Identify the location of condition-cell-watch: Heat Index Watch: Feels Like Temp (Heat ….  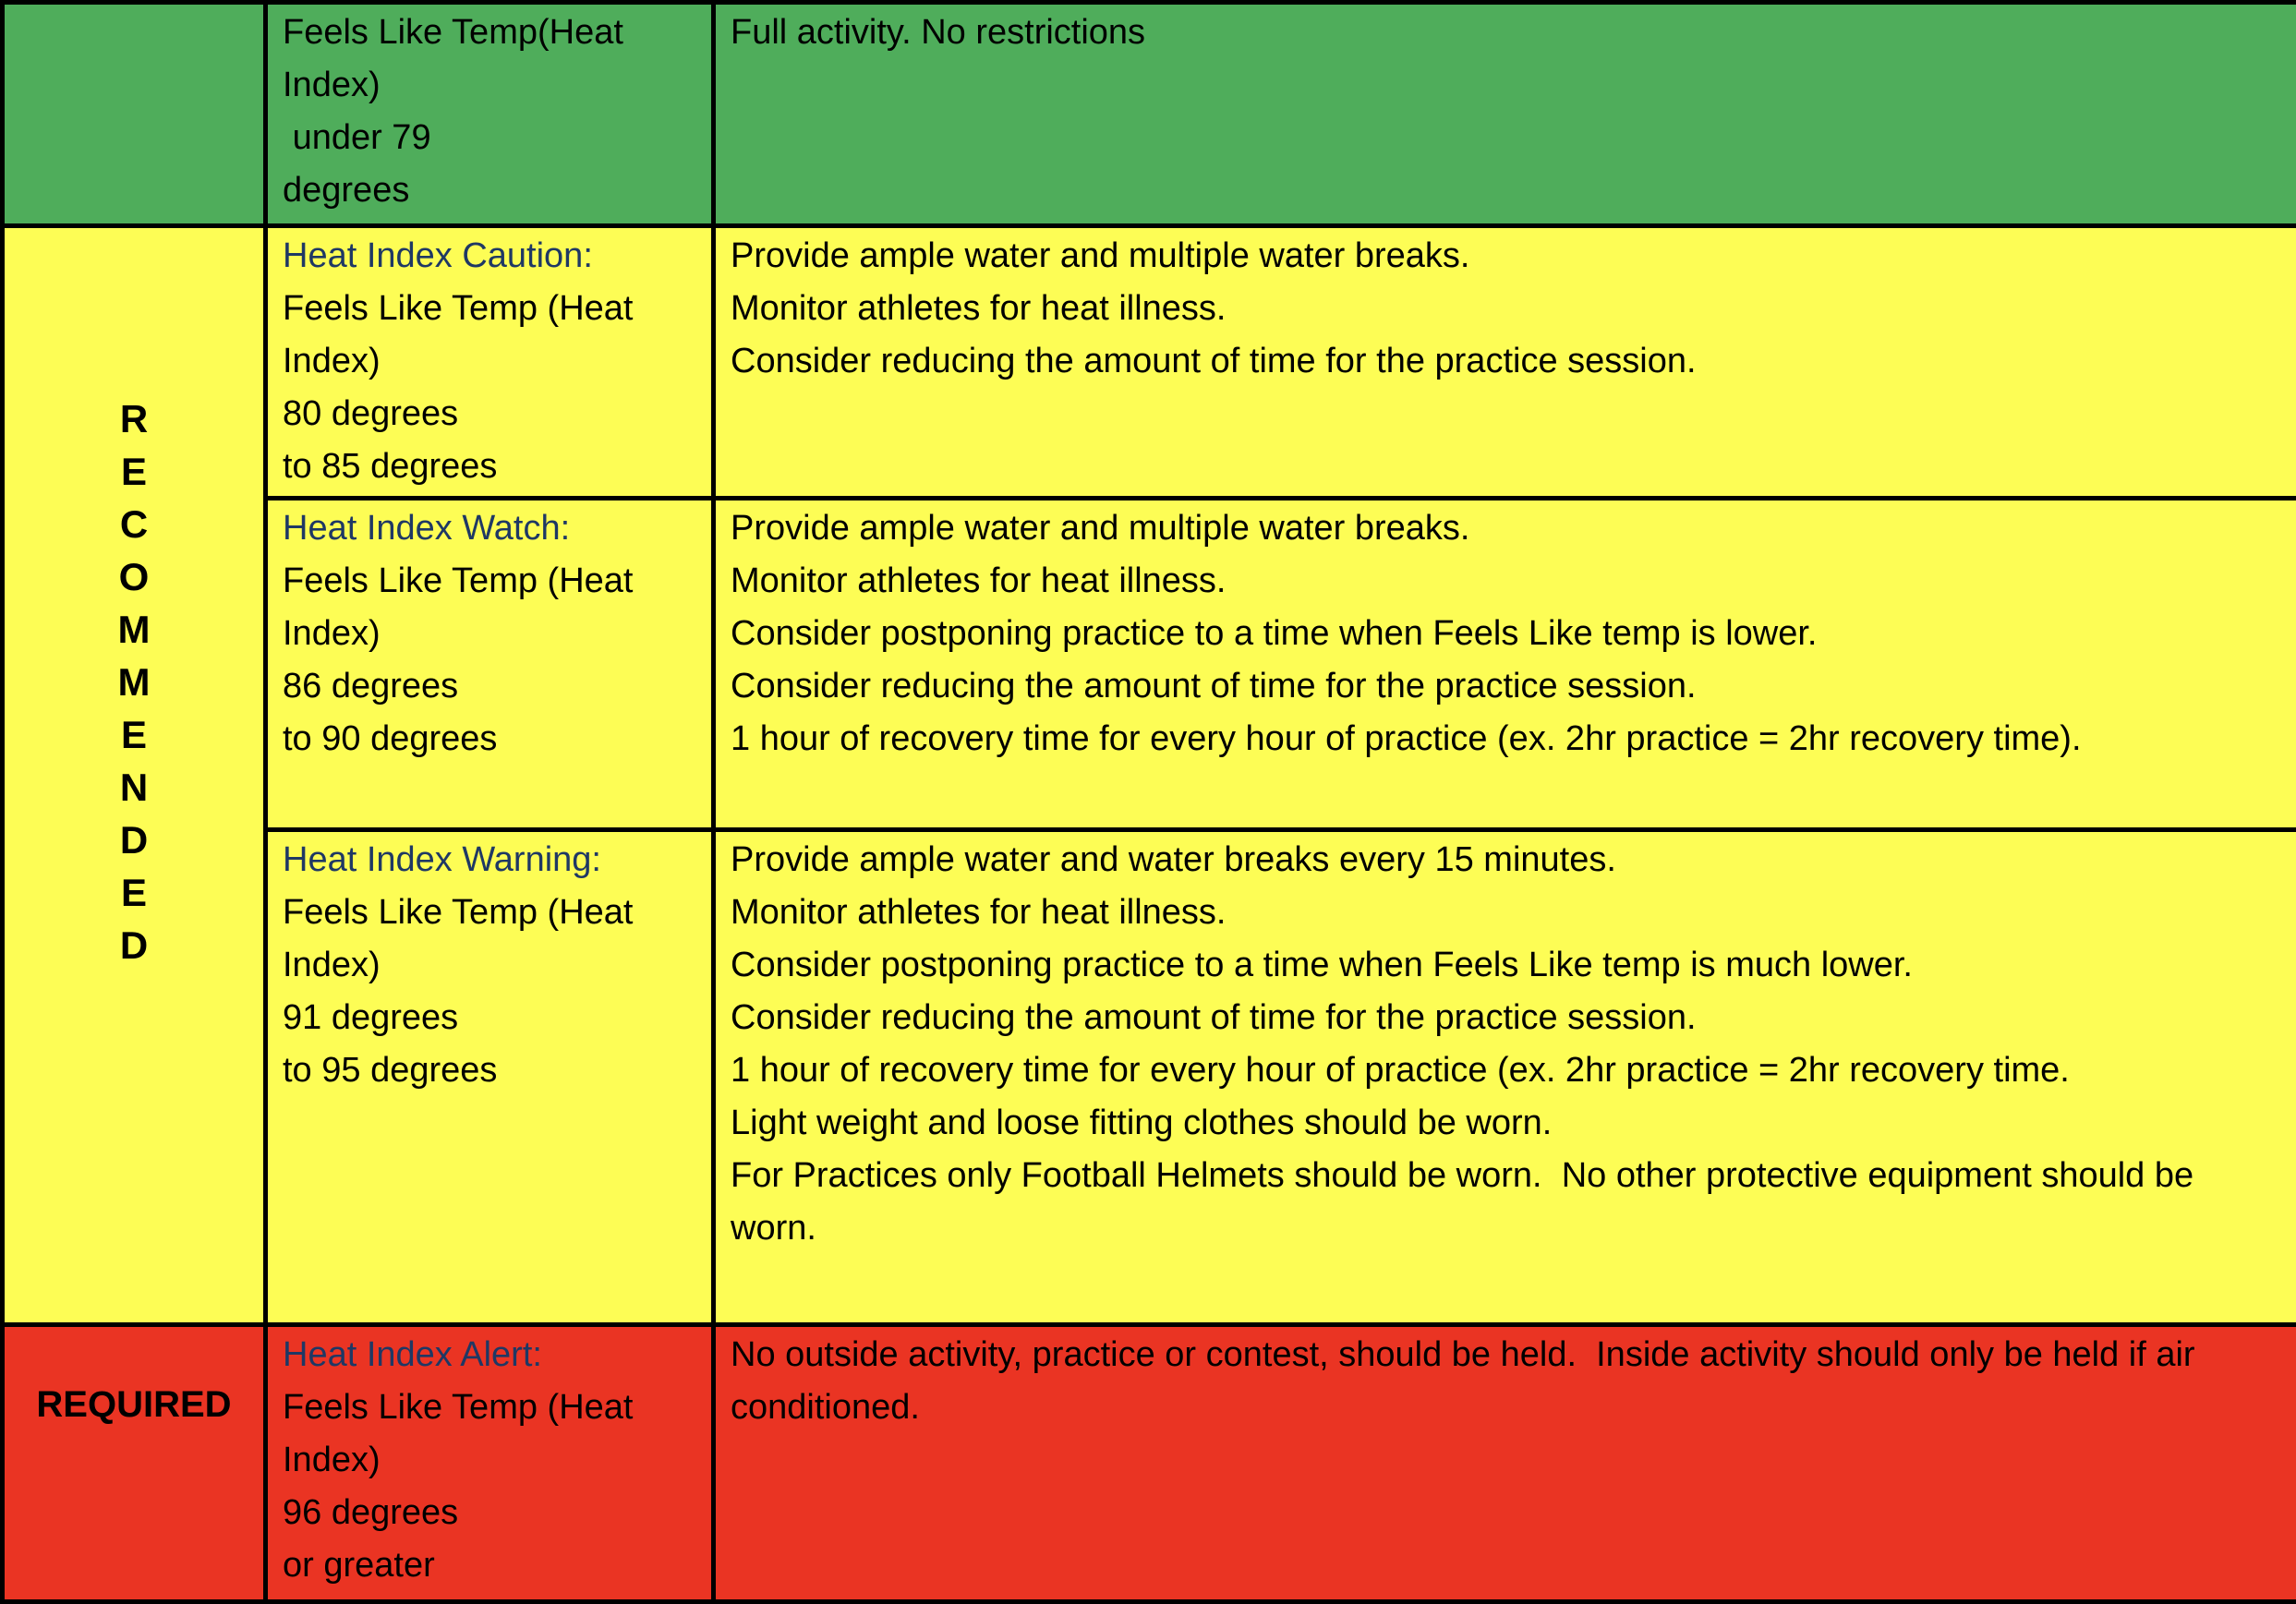
(490, 665).